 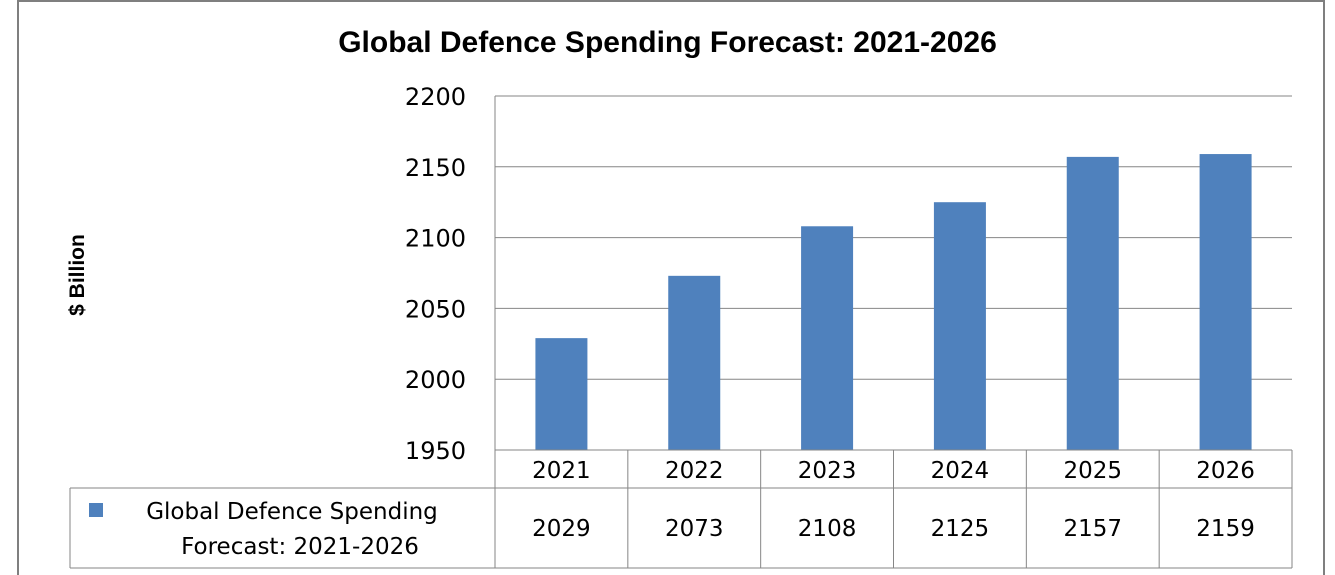 What do you see at coordinates (694, 529) in the screenshot?
I see `data-label: 2073` at bounding box center [694, 529].